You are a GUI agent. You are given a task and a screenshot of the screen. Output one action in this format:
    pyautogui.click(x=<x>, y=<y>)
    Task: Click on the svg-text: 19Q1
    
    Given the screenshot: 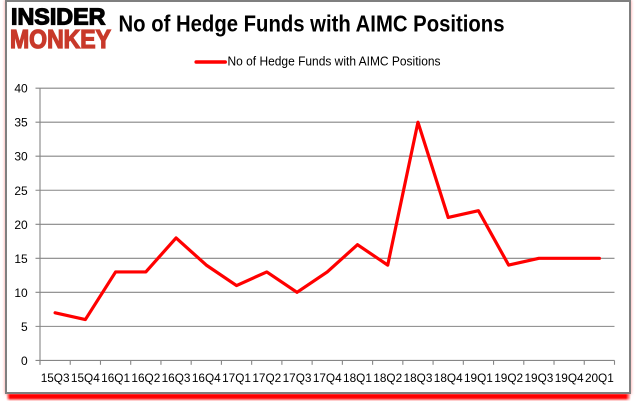 What is the action you would take?
    pyautogui.click(x=478, y=378)
    